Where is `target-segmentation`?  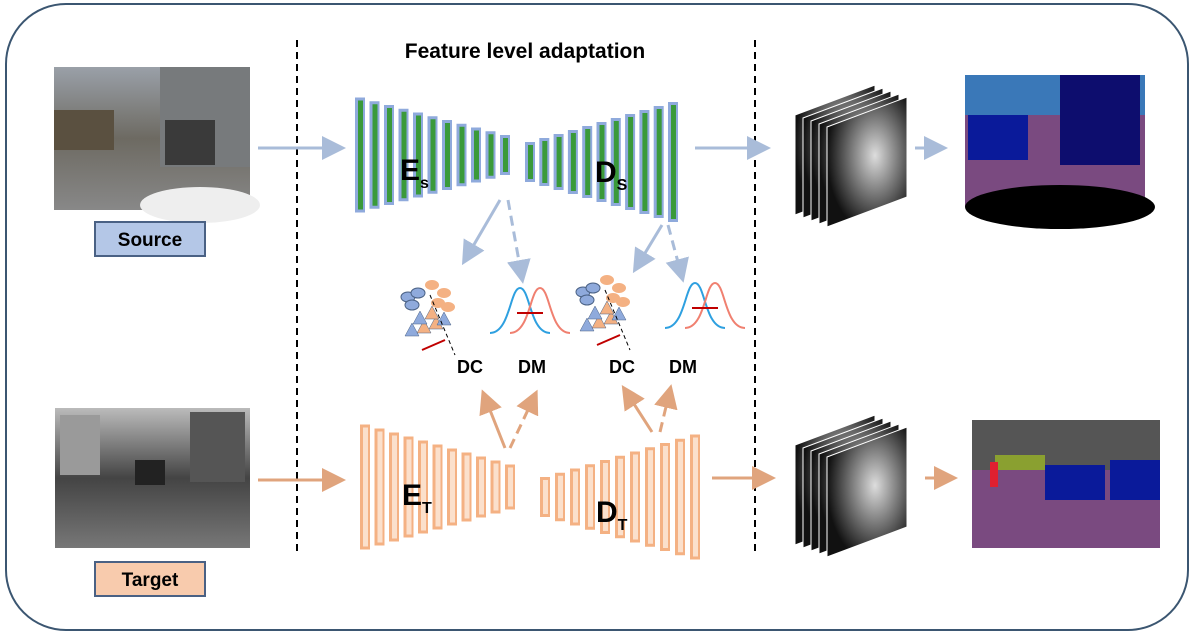
target-segmentation is located at coordinates (1066, 484).